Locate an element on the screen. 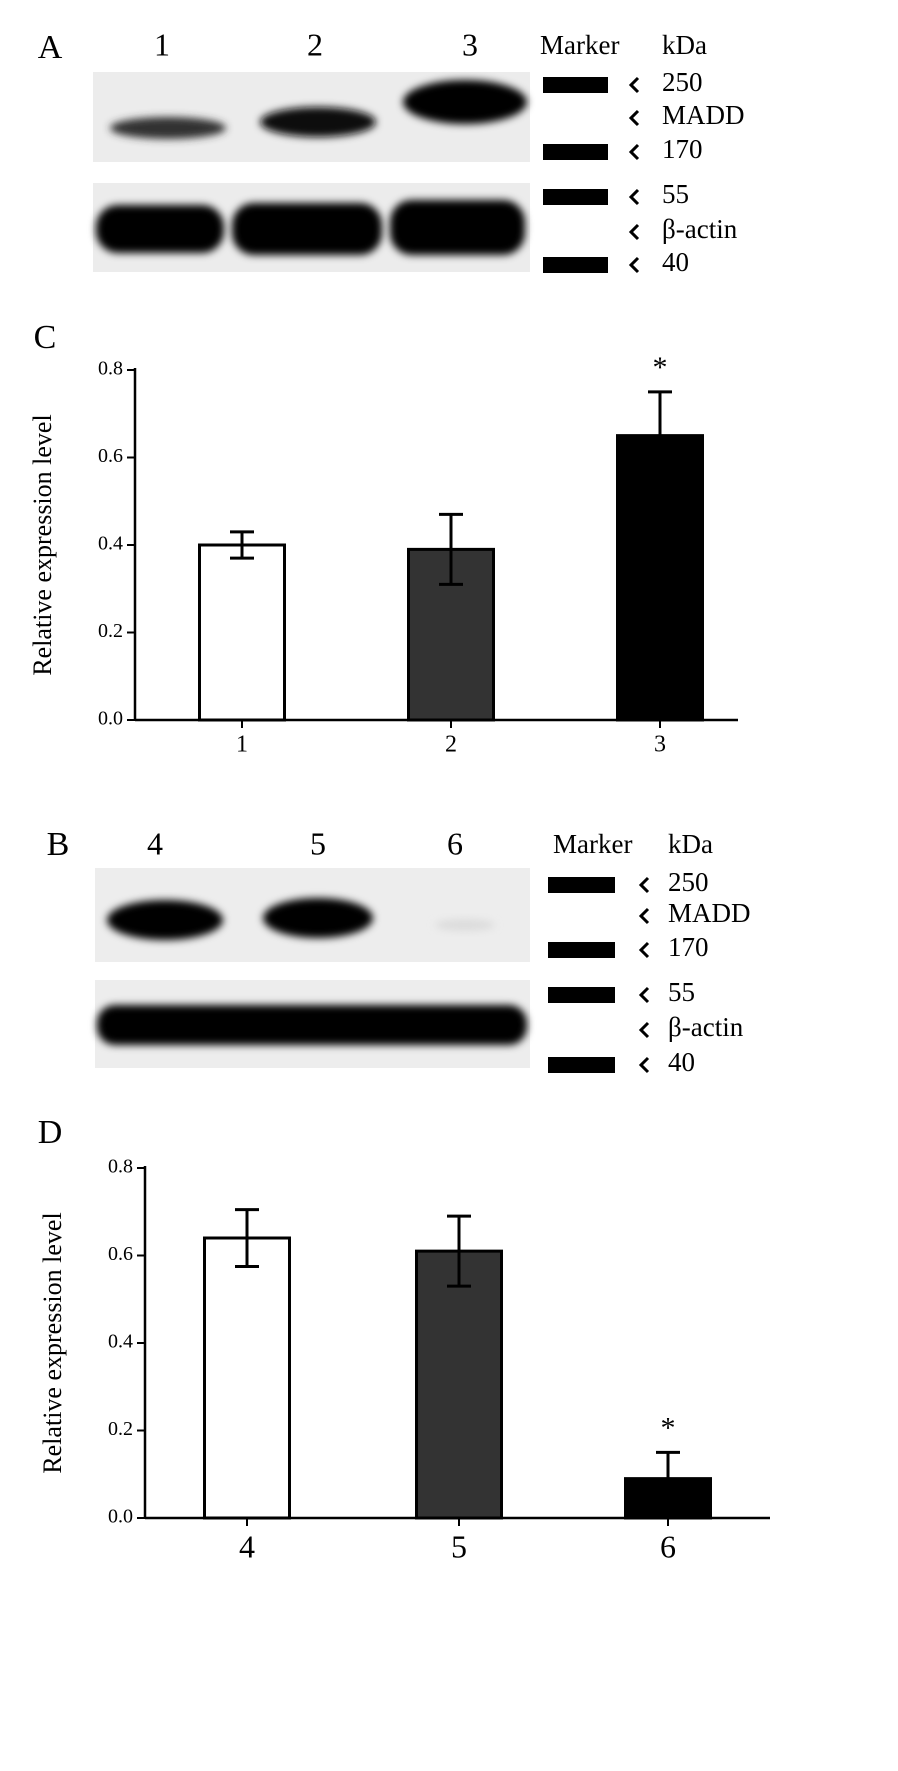 The height and width of the screenshot is (1771, 898). x-tick-label: 4 is located at coordinates (247, 1546).